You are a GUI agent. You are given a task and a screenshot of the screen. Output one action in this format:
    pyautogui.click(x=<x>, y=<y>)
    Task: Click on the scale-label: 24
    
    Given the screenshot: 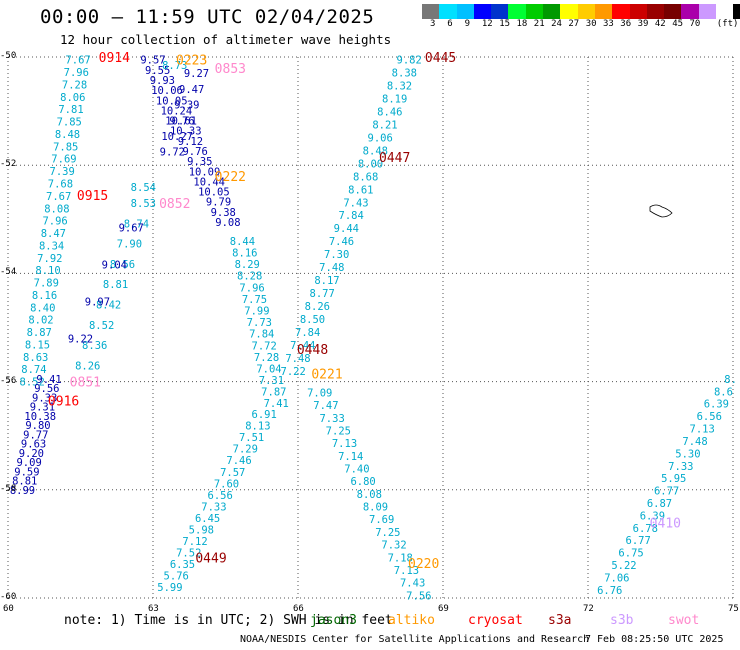 What is the action you would take?
    pyautogui.click(x=556, y=24)
    